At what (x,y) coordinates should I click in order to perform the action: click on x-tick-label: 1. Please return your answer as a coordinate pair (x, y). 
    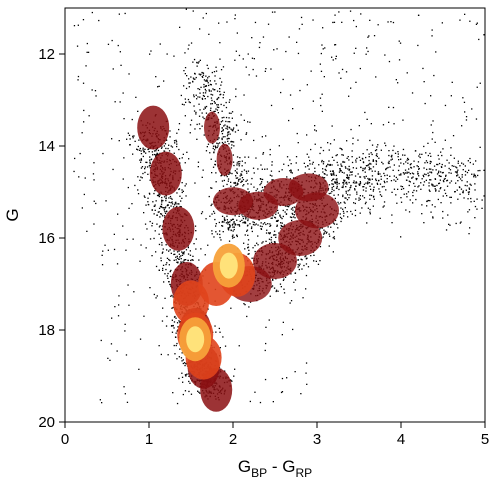
    Looking at the image, I should click on (149, 439).